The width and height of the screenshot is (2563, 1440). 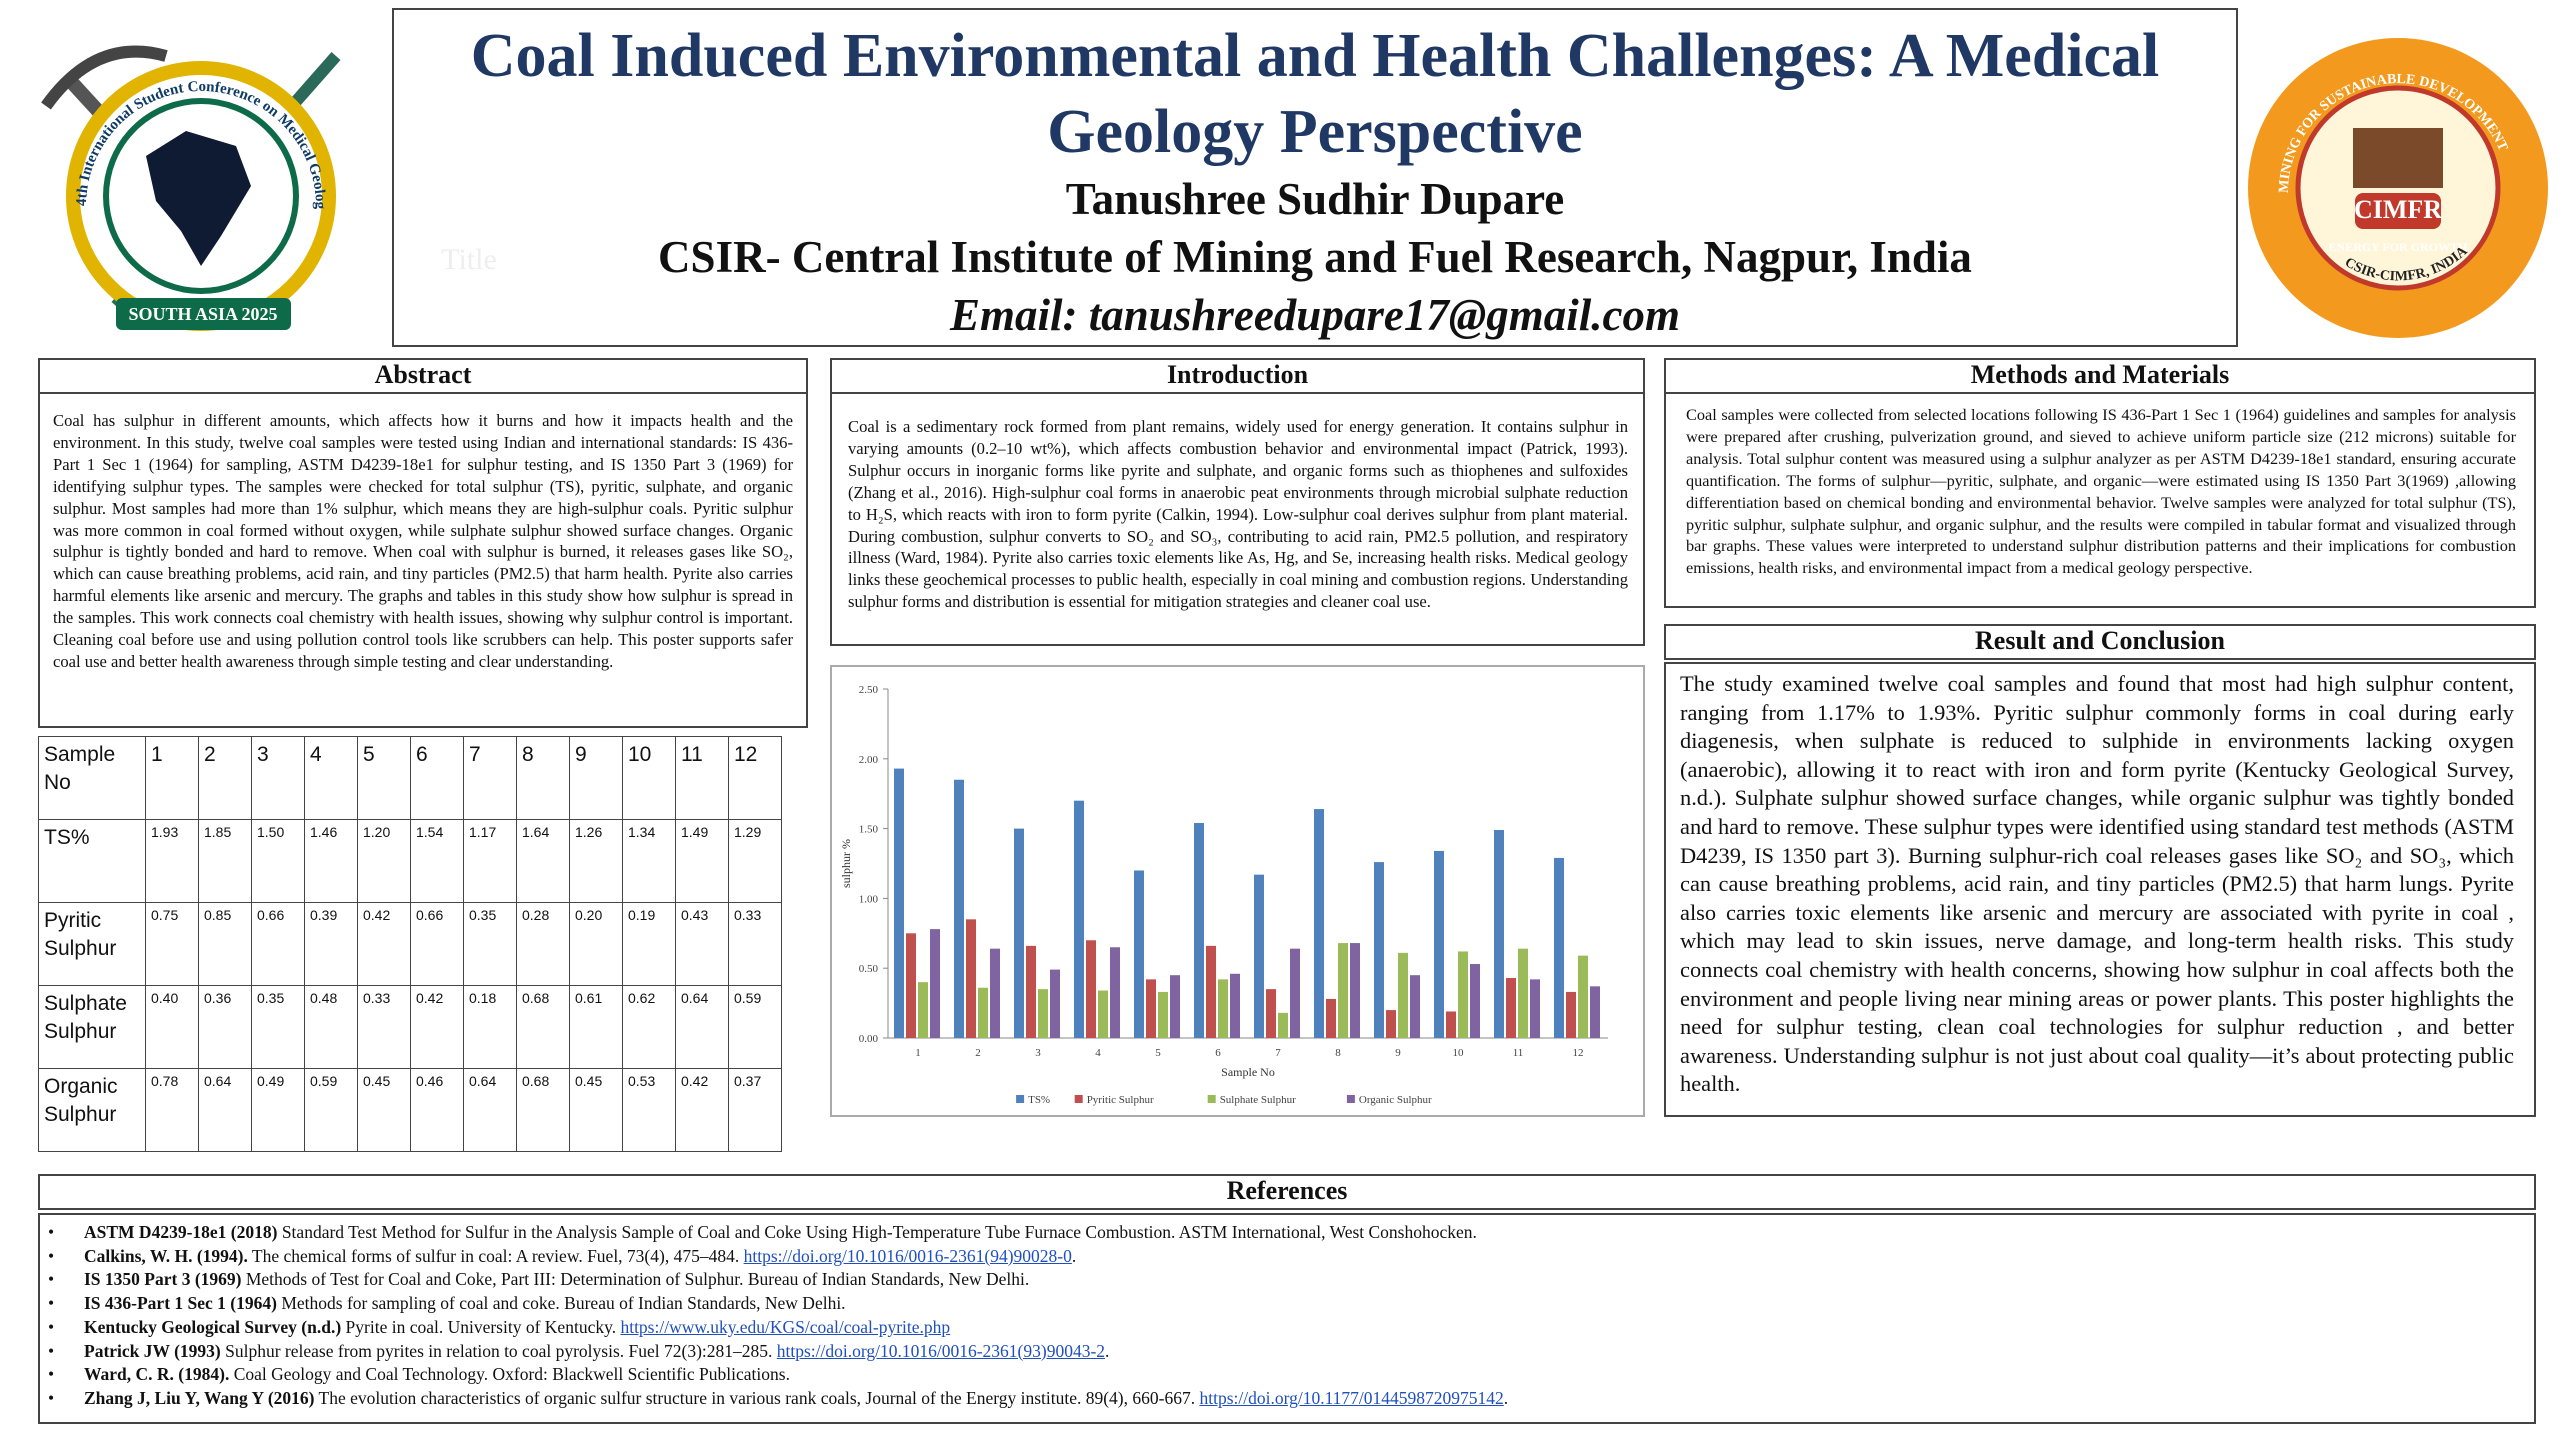 I want to click on table-cell: 1.29, so click(x=755, y=861).